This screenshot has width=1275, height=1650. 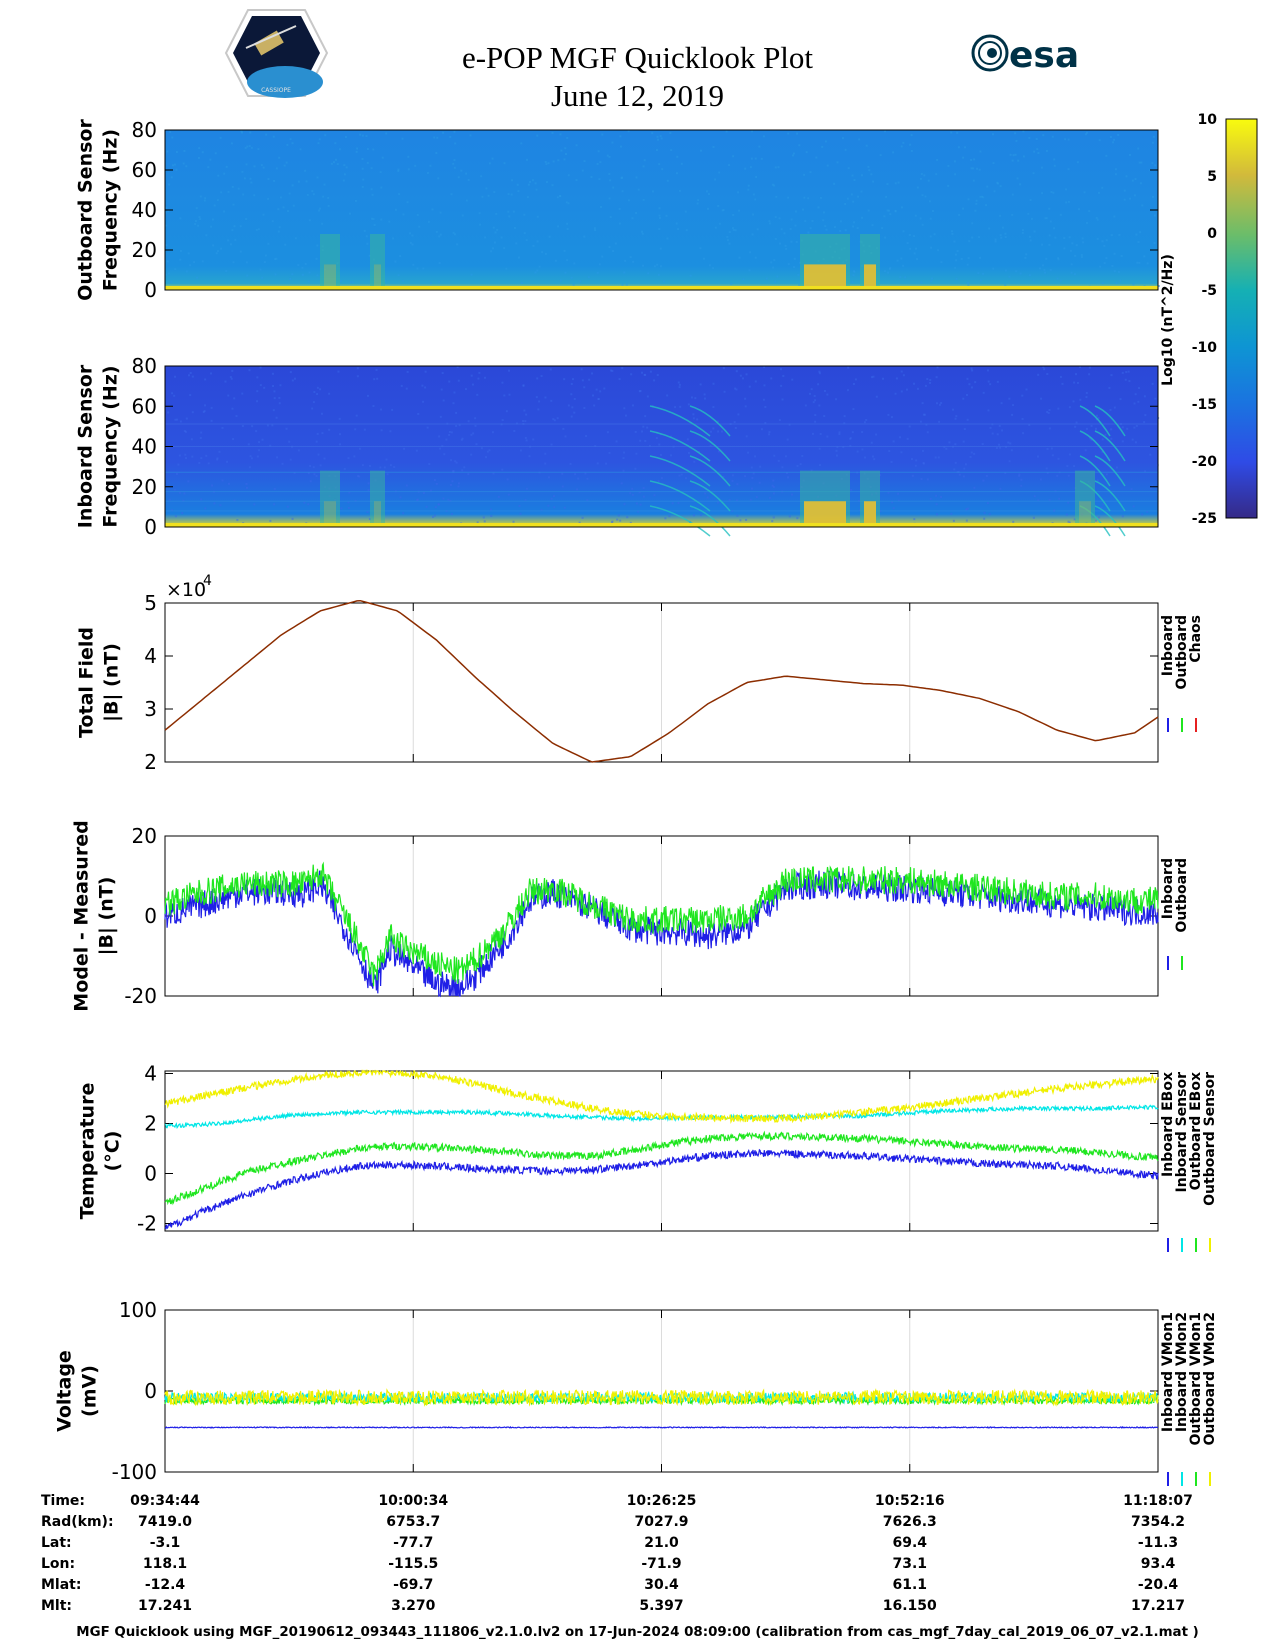 I want to click on colorbar-label: Log10 (nT^2/Hz), so click(x=1168, y=320).